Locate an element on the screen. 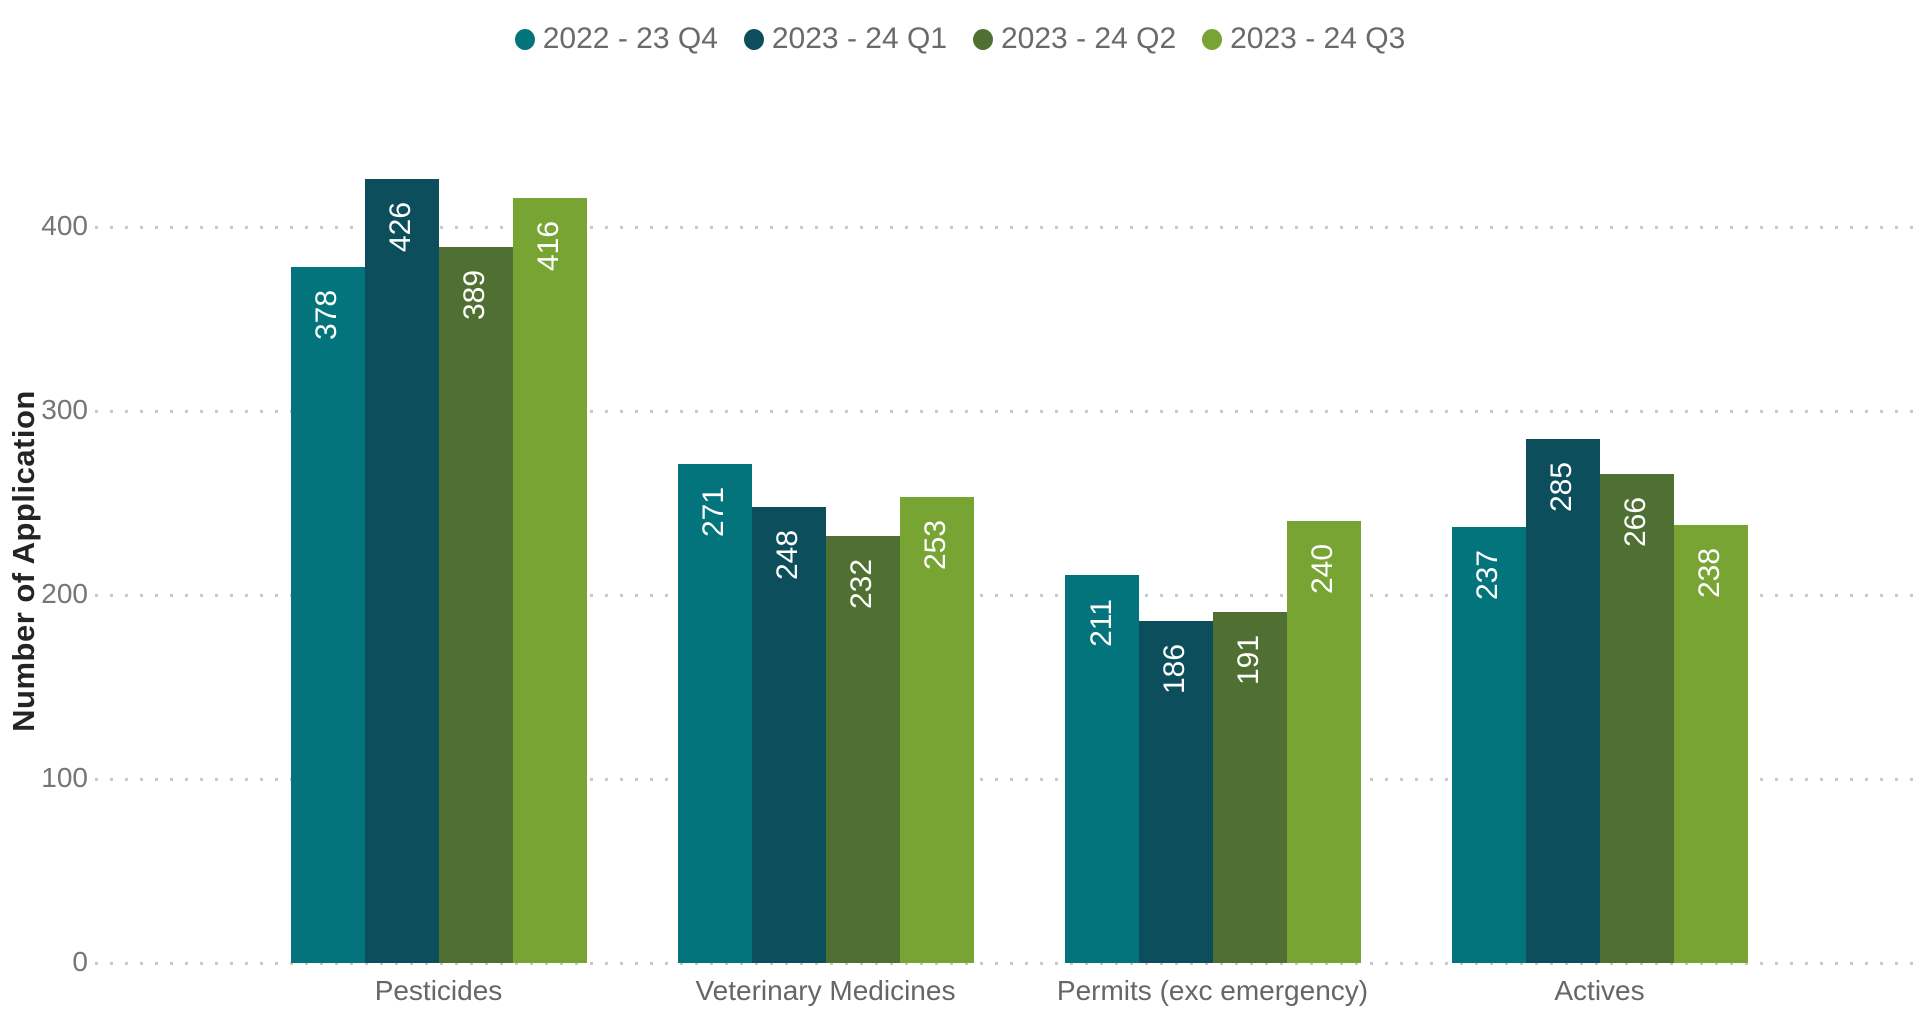 This screenshot has height=1018, width=1920. y-tick-label: 400 is located at coordinates (64, 225).